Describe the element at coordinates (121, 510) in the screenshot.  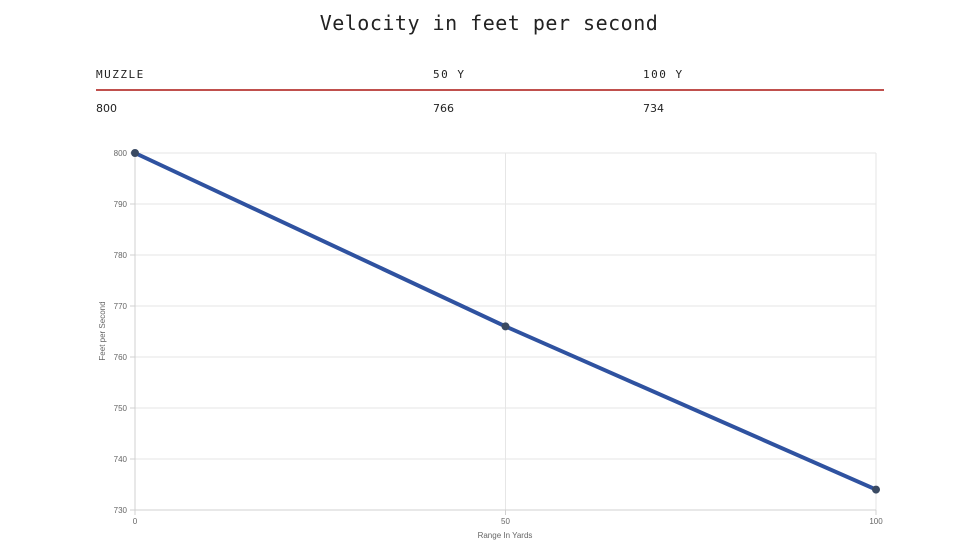
I see `y-tick-label: 730` at that location.